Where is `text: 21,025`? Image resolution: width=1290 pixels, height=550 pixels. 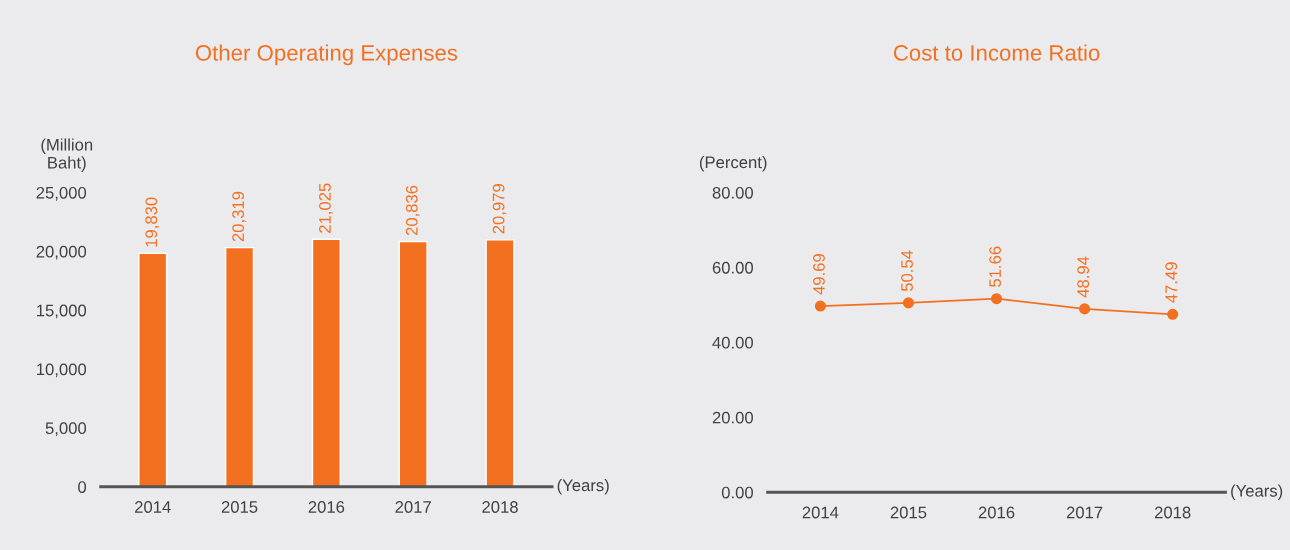
text: 21,025 is located at coordinates (326, 208).